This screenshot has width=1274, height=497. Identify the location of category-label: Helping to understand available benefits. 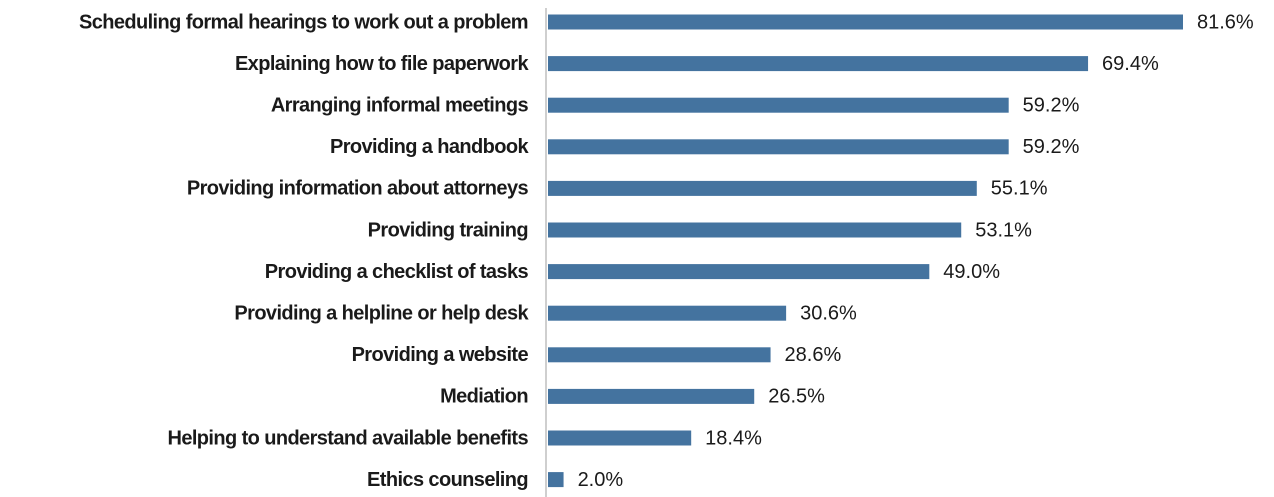
(347, 438).